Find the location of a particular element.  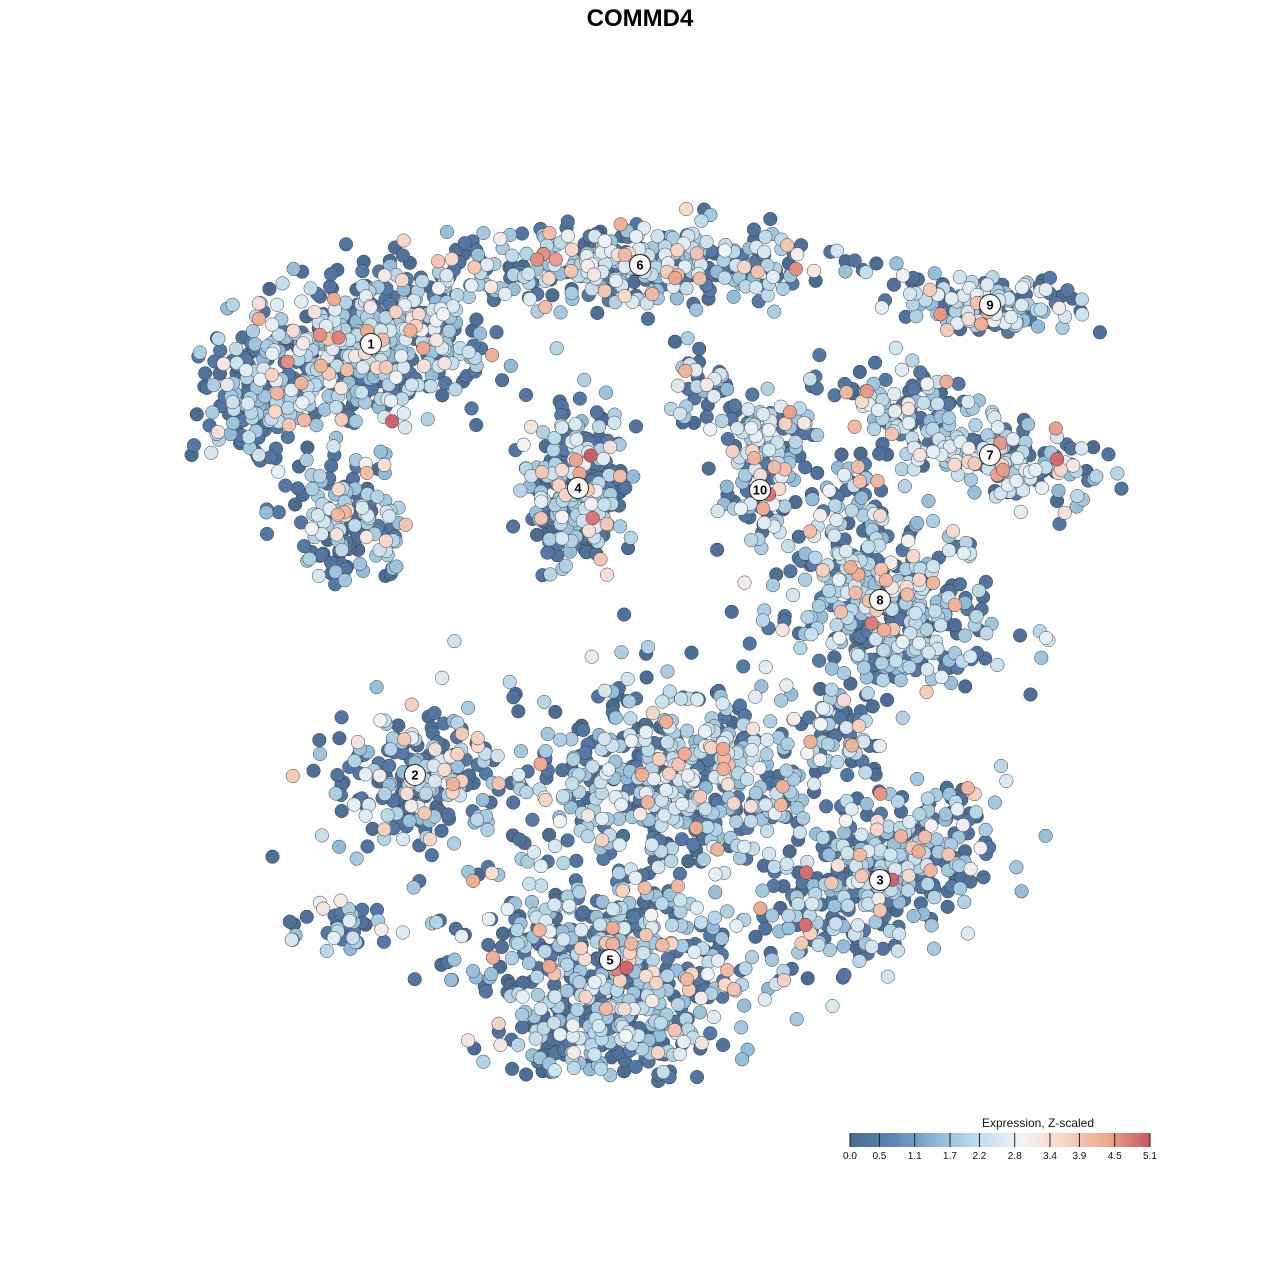

cluster-label-text: 3 is located at coordinates (879, 880).